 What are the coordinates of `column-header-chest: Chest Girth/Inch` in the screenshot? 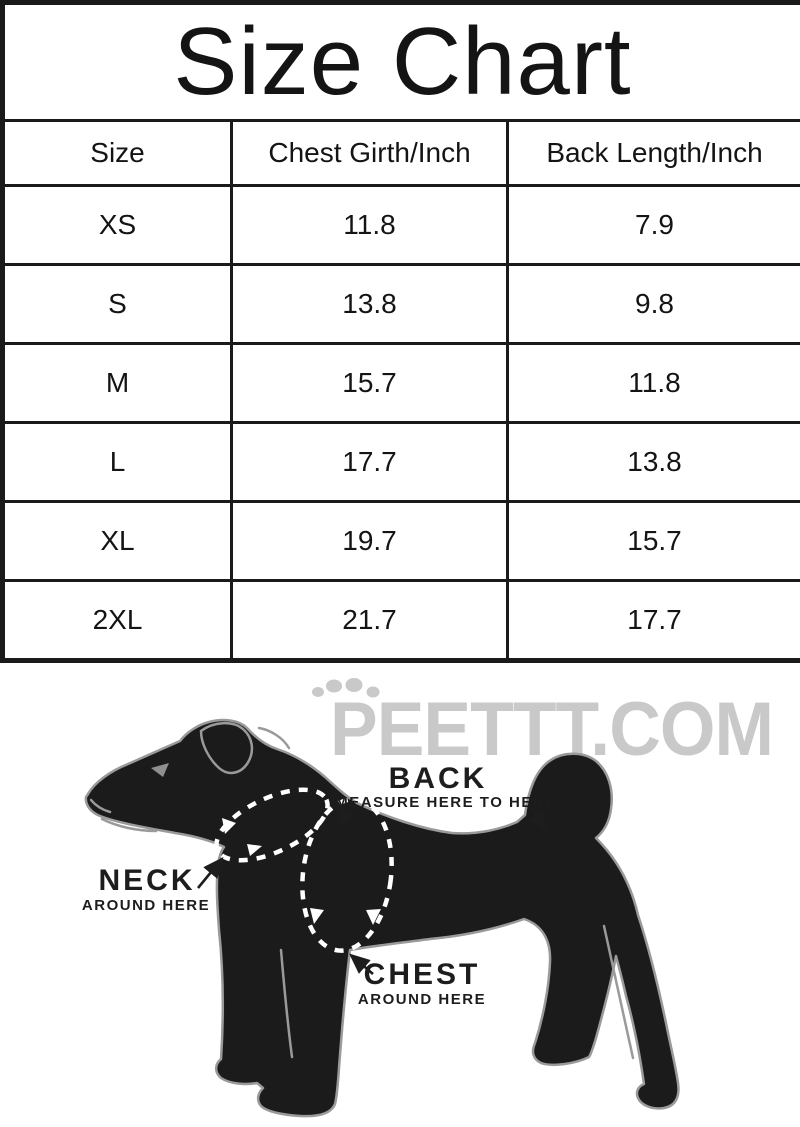 It's located at (369, 153).